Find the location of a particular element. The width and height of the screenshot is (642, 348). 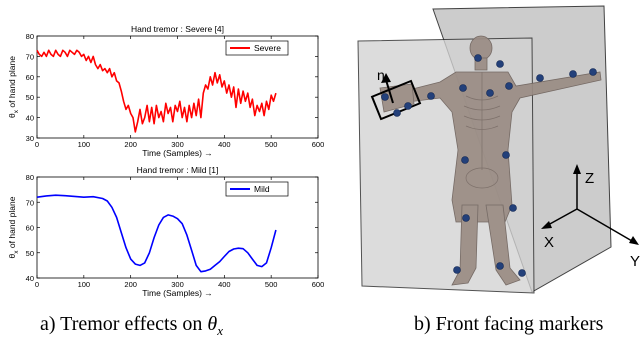

axis-y-label: Y is located at coordinates (635, 261).